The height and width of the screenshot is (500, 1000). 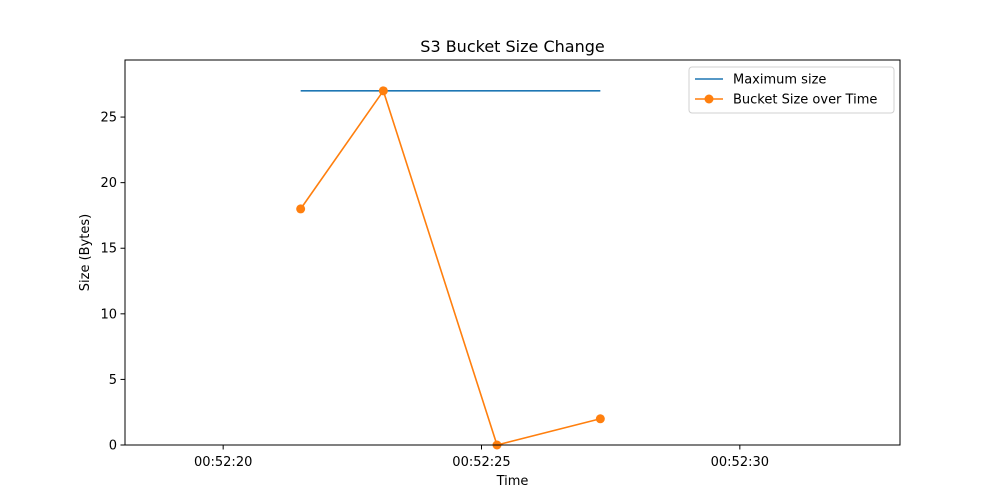 I want to click on y-axis-label: Size (Bytes), so click(x=85, y=252).